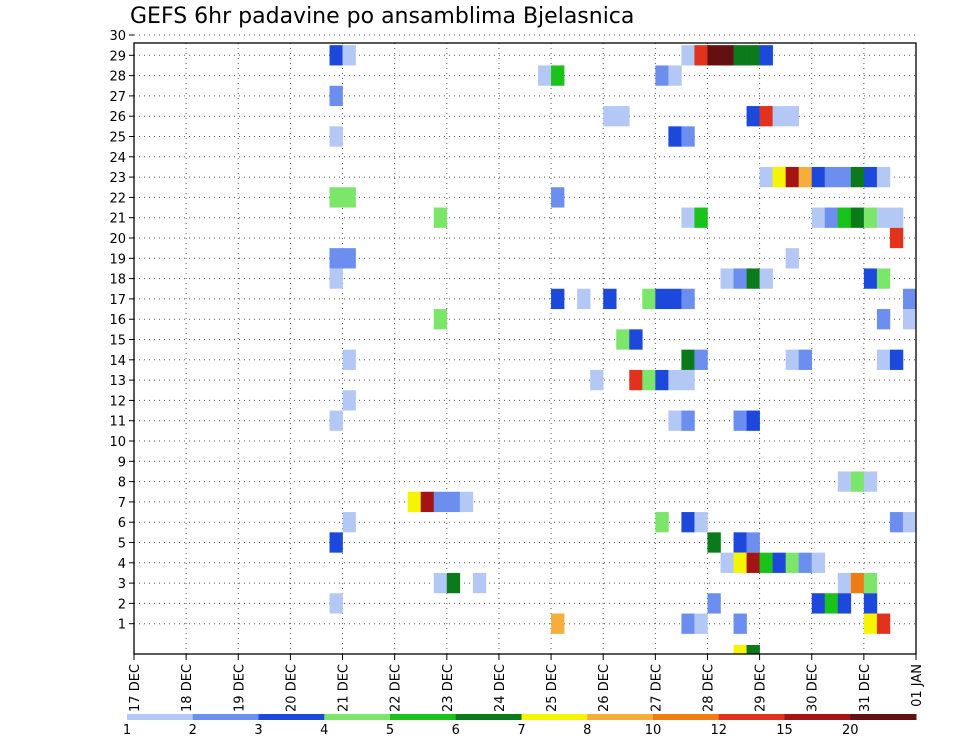 The height and width of the screenshot is (742, 960). What do you see at coordinates (500, 688) in the screenshot?
I see `x-tick-label: 24 DEC` at bounding box center [500, 688].